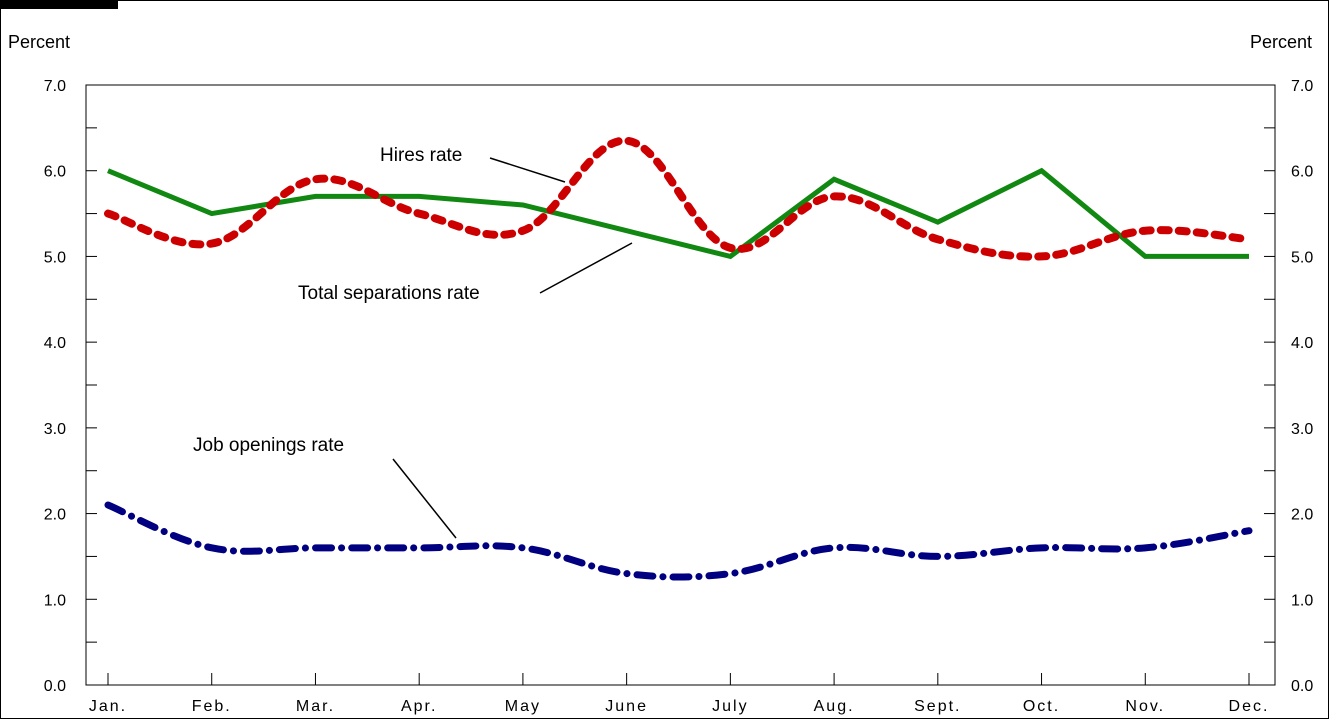  I want to click on separations-leader-line, so click(586, 268).